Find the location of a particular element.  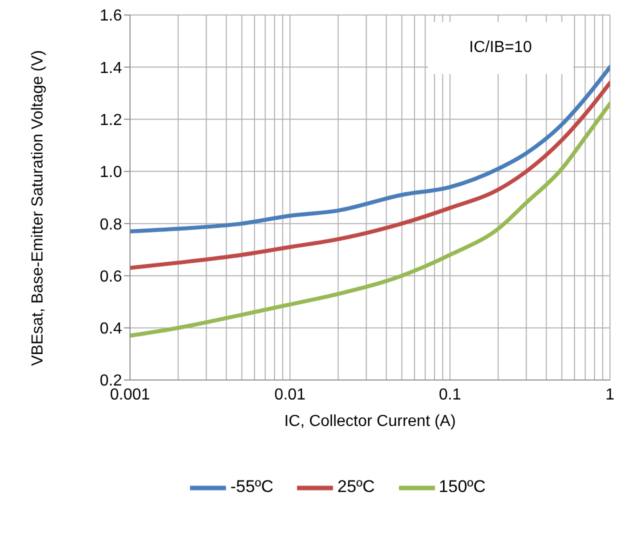

y-tick-label: 0.4 is located at coordinates (111, 329).